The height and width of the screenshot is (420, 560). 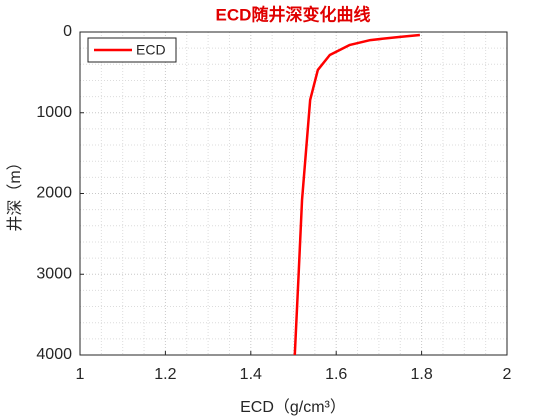 What do you see at coordinates (54, 193) in the screenshot?
I see `y-tick-label: 2000` at bounding box center [54, 193].